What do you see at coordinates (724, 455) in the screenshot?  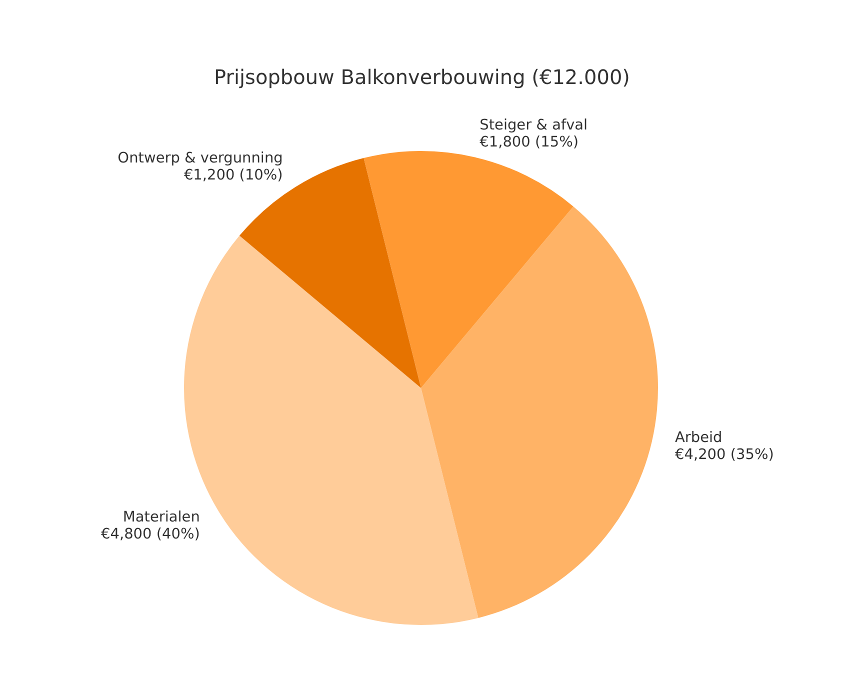 I see `data-label: €4,200 (35%)` at bounding box center [724, 455].